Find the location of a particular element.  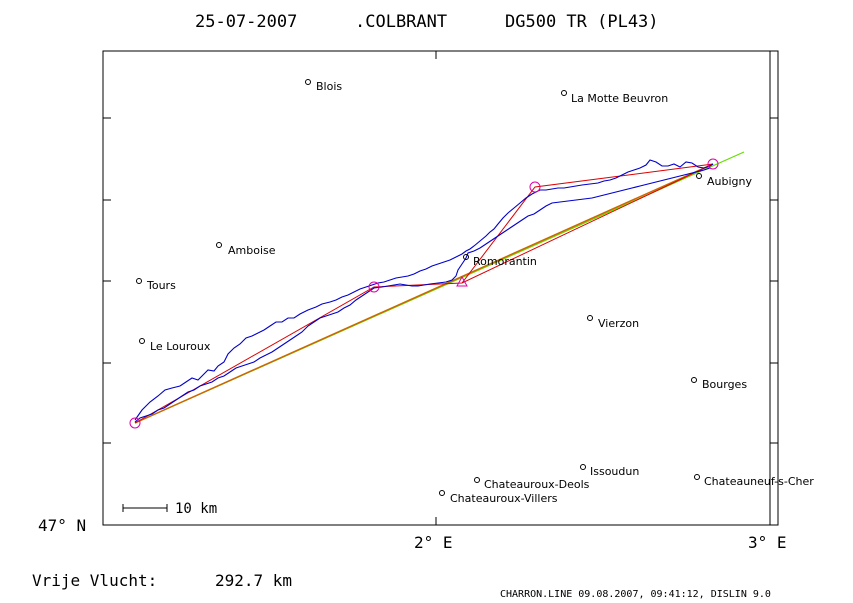

glider-type: DG500 TR (PL43) is located at coordinates (582, 22).